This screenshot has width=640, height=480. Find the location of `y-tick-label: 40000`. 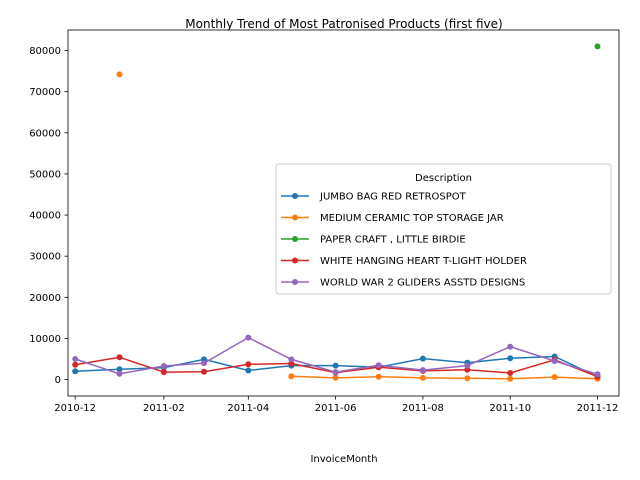

y-tick-label: 40000 is located at coordinates (45, 216).